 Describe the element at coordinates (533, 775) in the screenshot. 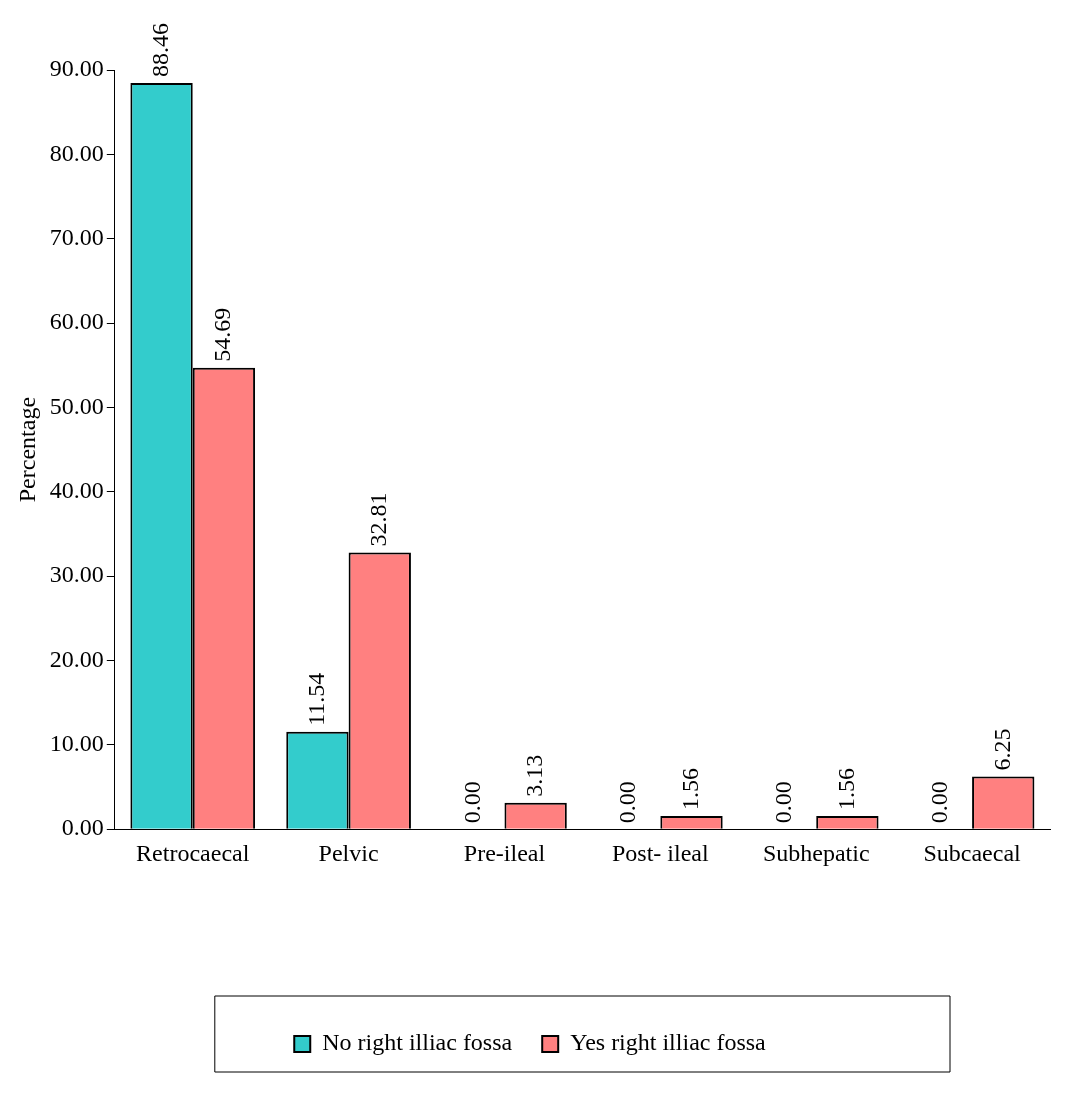

I see `text: 3.13` at that location.